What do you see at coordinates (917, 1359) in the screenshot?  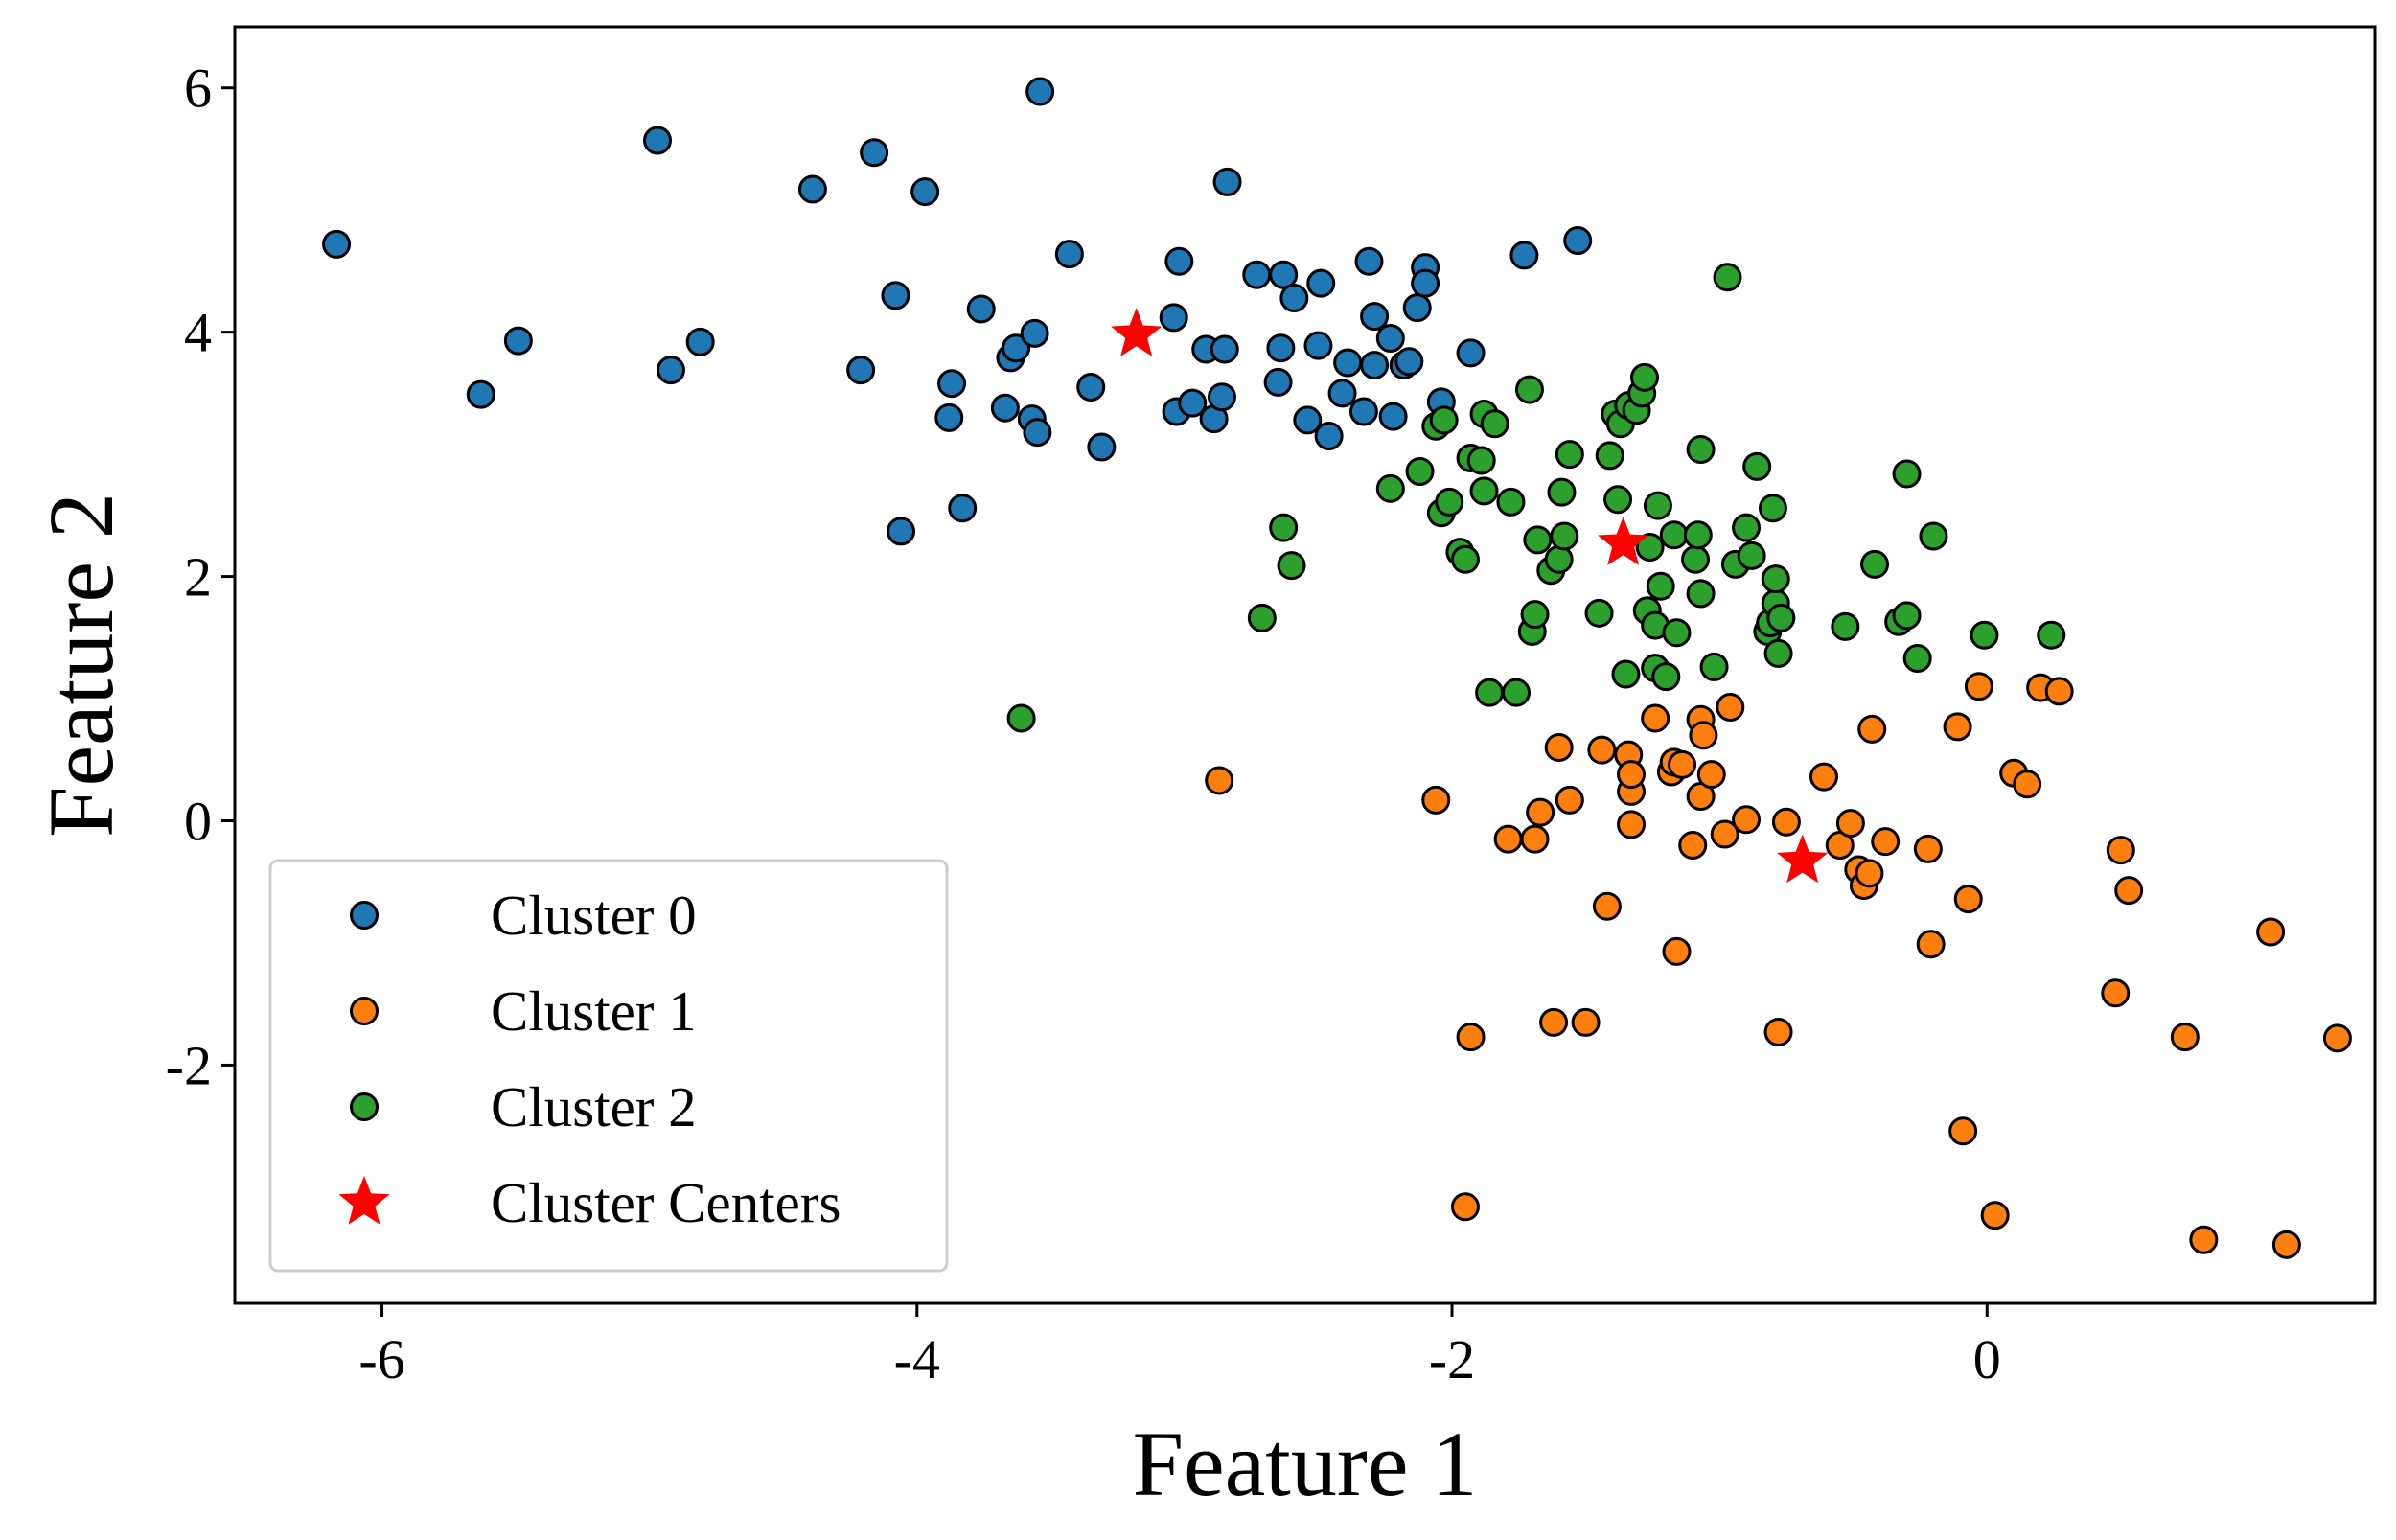 I see `x-tick-label: -4` at bounding box center [917, 1359].